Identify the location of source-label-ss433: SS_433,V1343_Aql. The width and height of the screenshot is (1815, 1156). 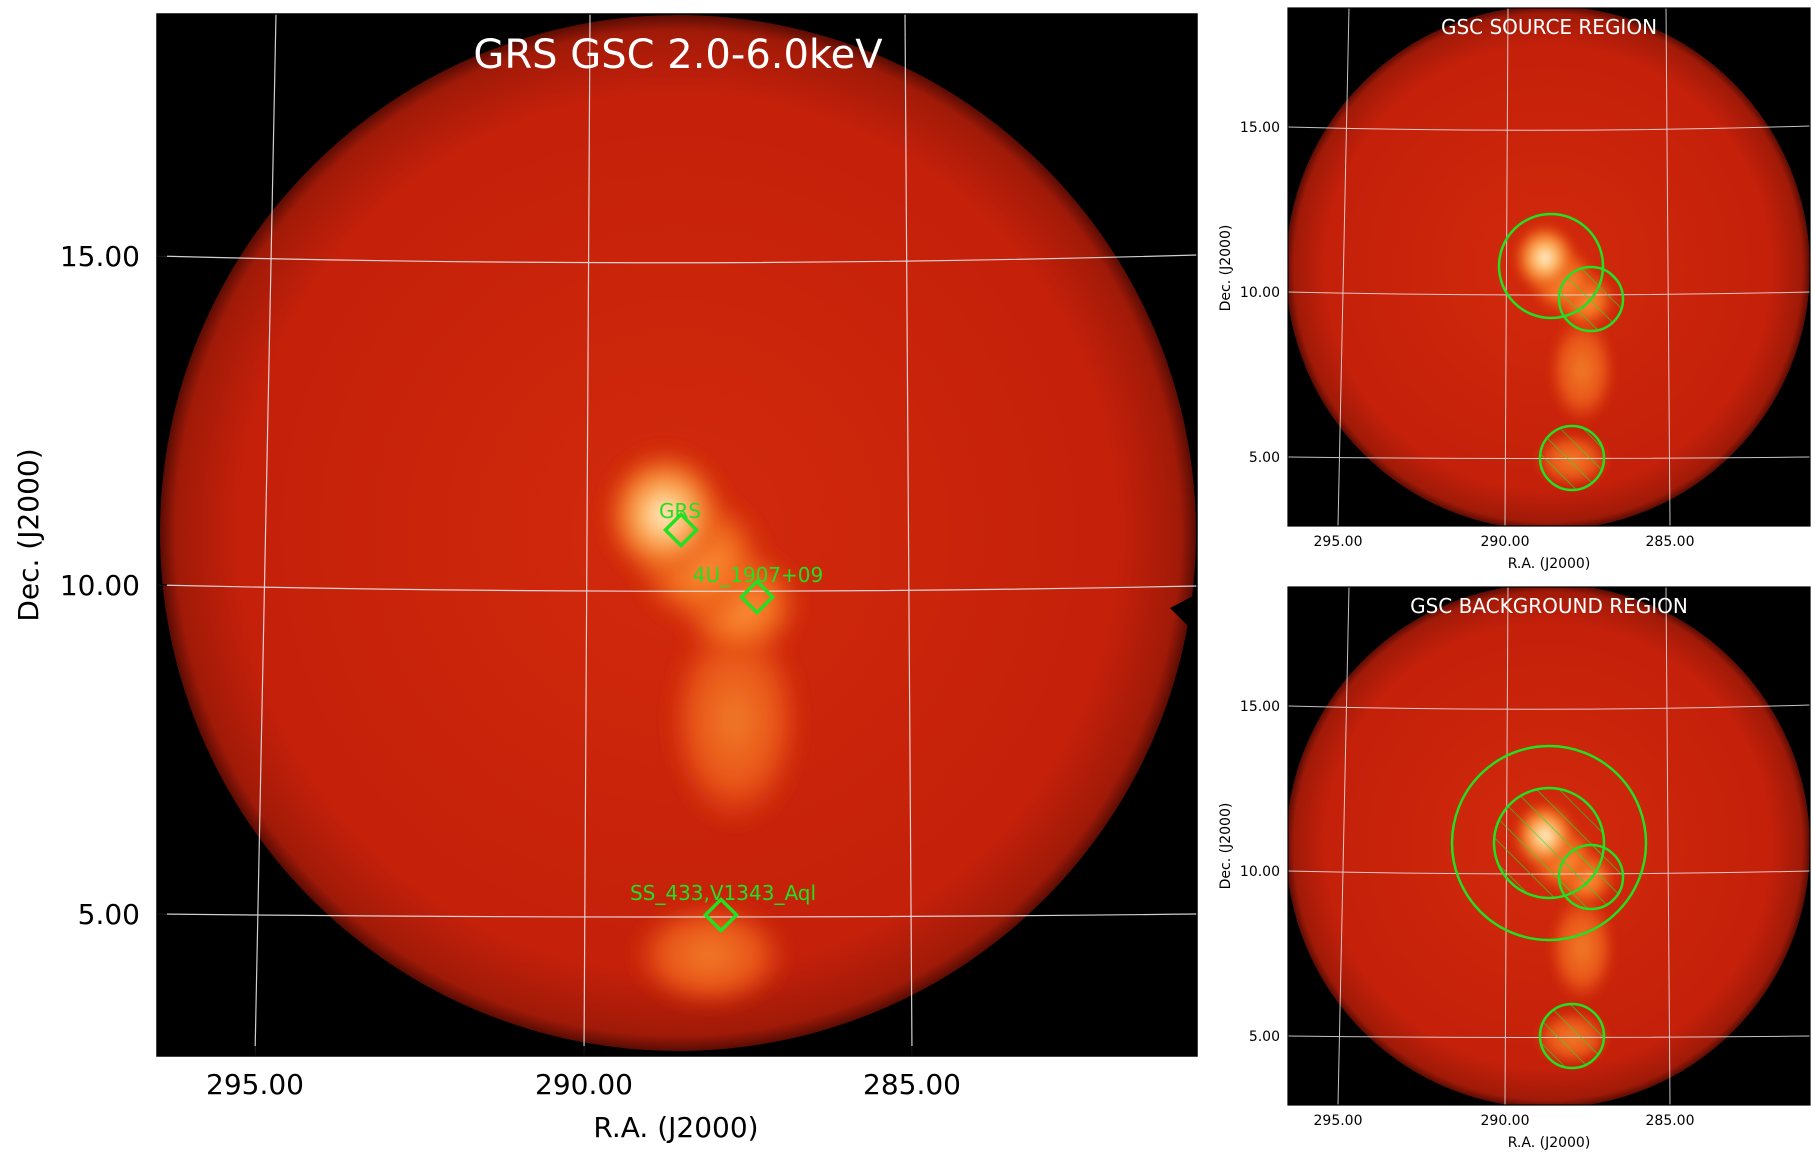
(723, 893).